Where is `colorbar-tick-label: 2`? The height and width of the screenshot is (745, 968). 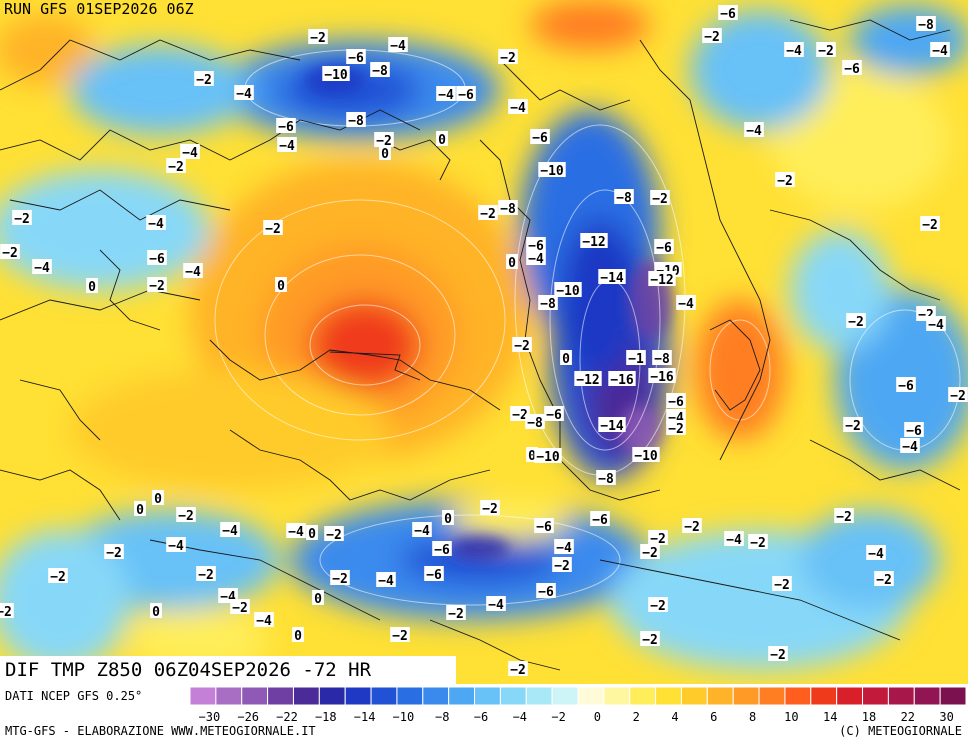 colorbar-tick-label: 2 is located at coordinates (636, 717).